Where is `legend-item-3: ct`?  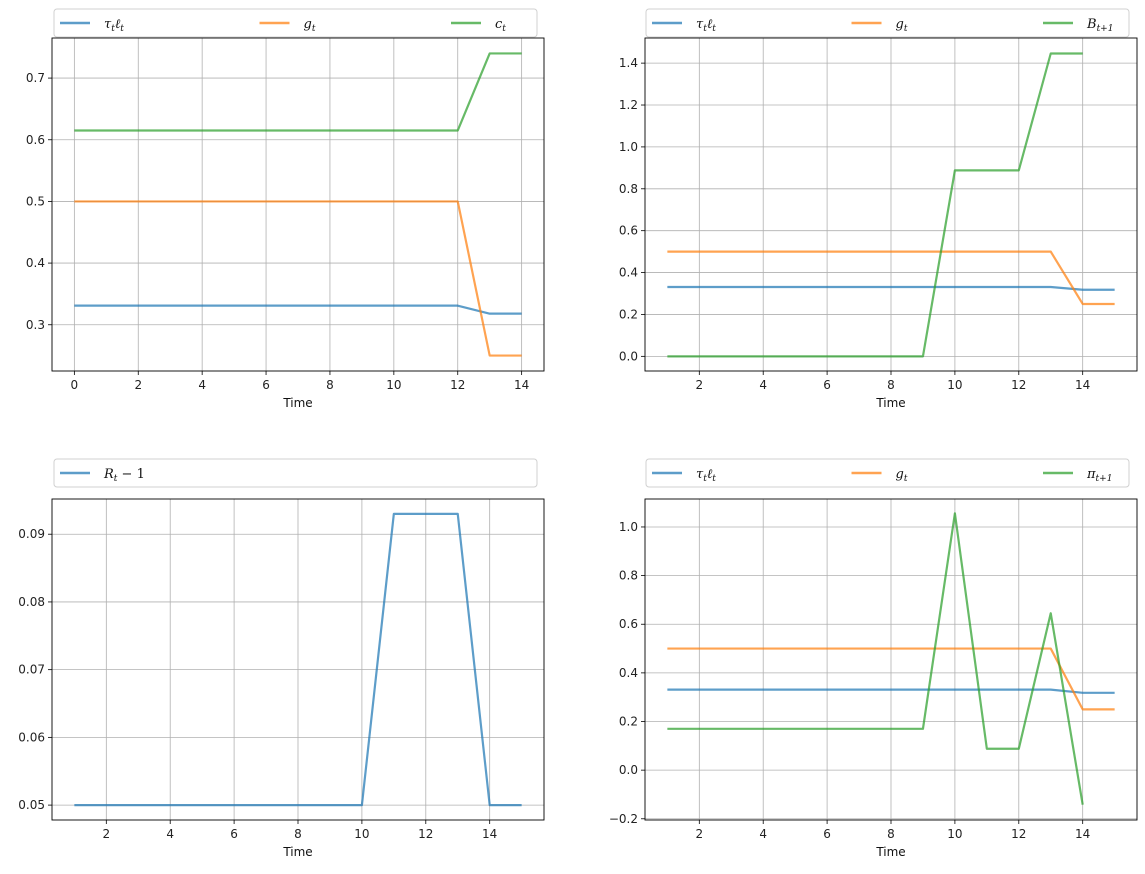 legend-item-3: ct is located at coordinates (478, 25).